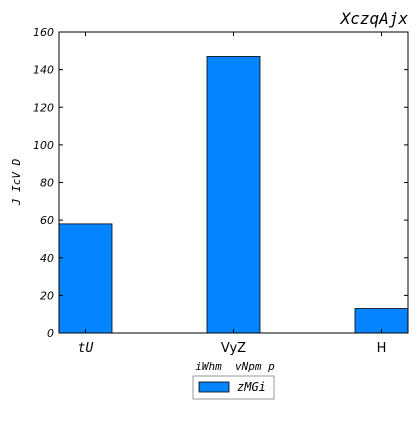 This screenshot has height=424, width=420. Describe the element at coordinates (16, 182) in the screenshot. I see `y-axis-label: J IcV D` at that location.